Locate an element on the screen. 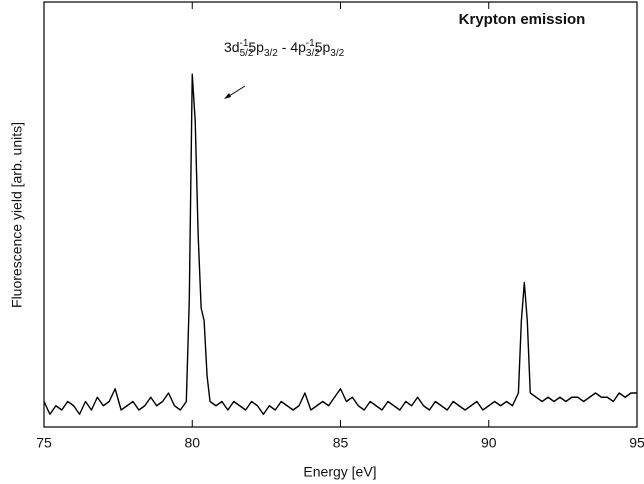 The width and height of the screenshot is (644, 484). annotation: 3d5/2-15p3/2 - 4p3/2-15p3/2 is located at coordinates (284, 48).